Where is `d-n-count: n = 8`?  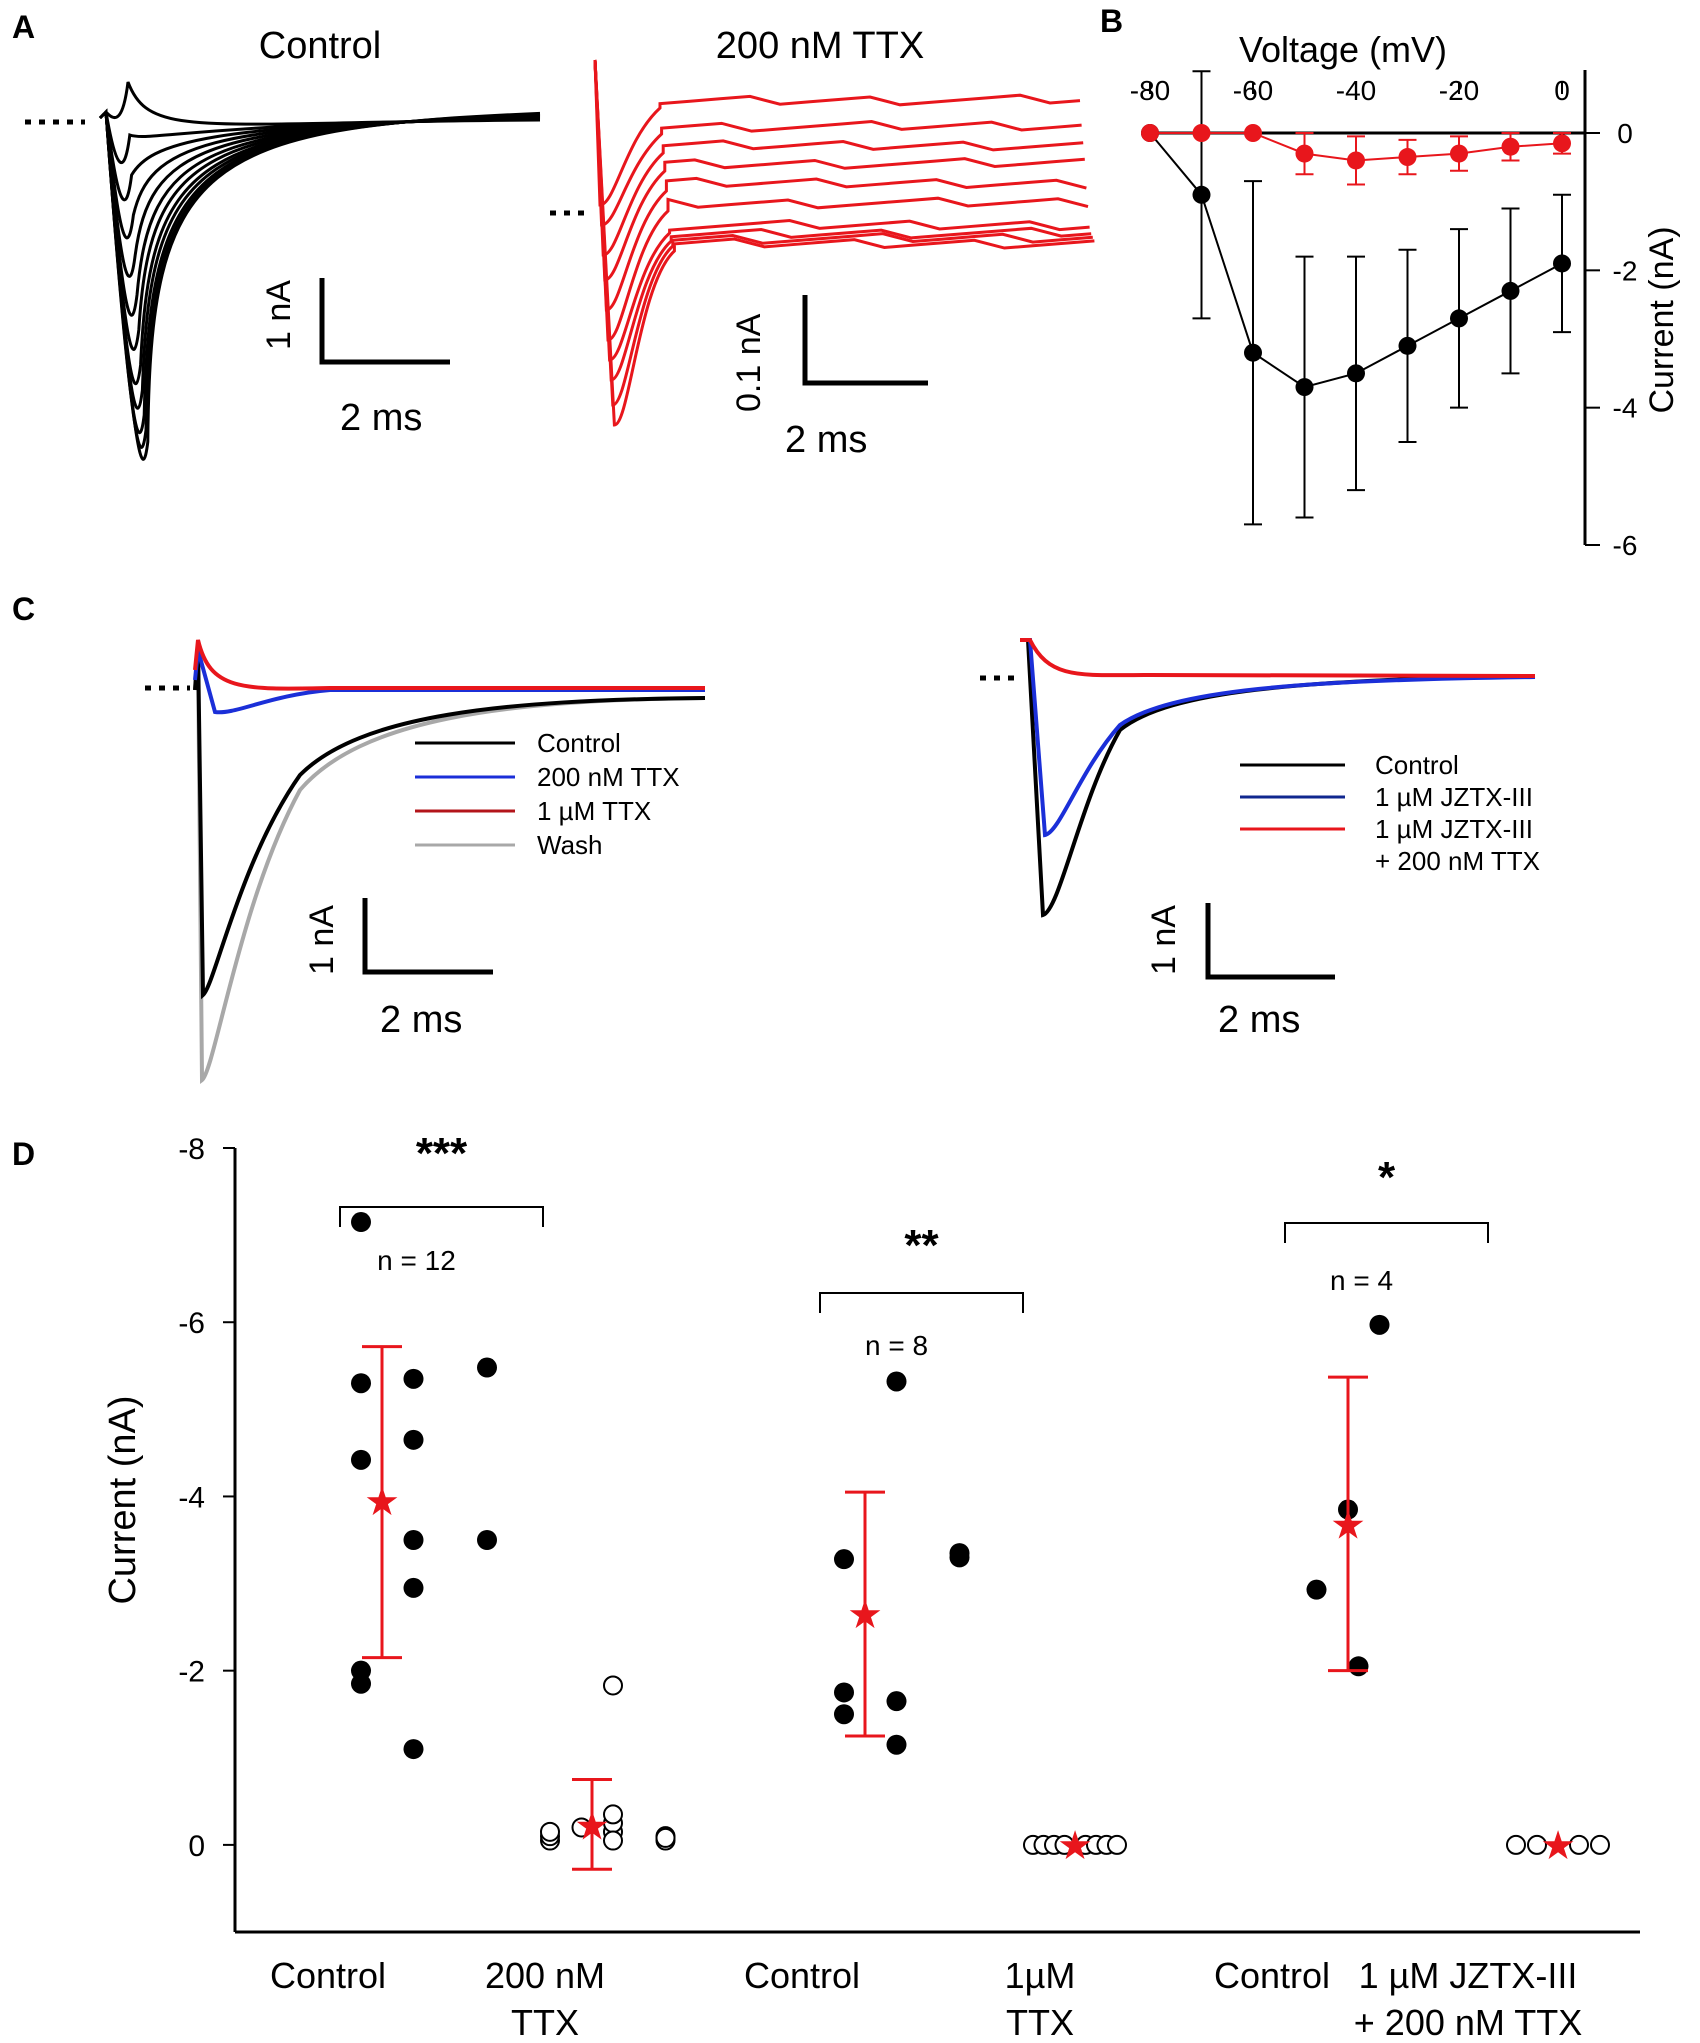 d-n-count: n = 8 is located at coordinates (896, 1345).